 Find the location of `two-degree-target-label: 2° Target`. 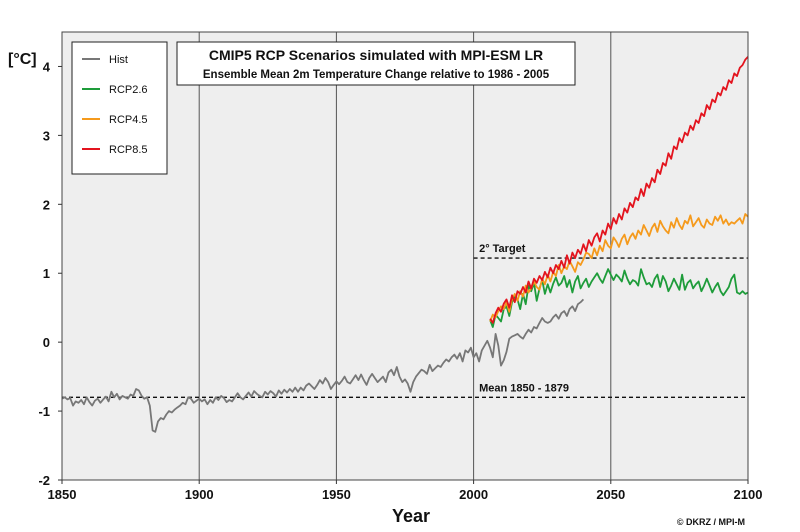

two-degree-target-label: 2° Target is located at coordinates (502, 249).